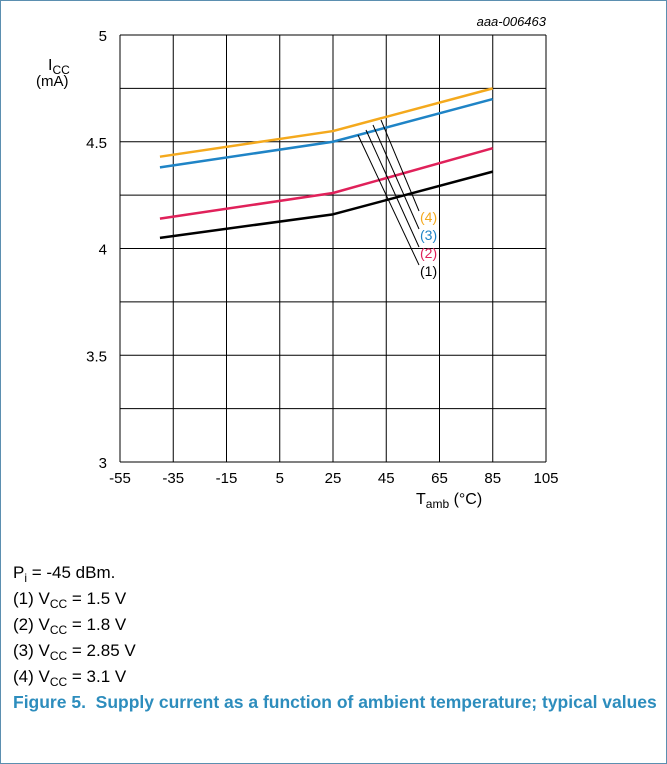  Describe the element at coordinates (103, 250) in the screenshot. I see `y-tick-label: 4` at that location.